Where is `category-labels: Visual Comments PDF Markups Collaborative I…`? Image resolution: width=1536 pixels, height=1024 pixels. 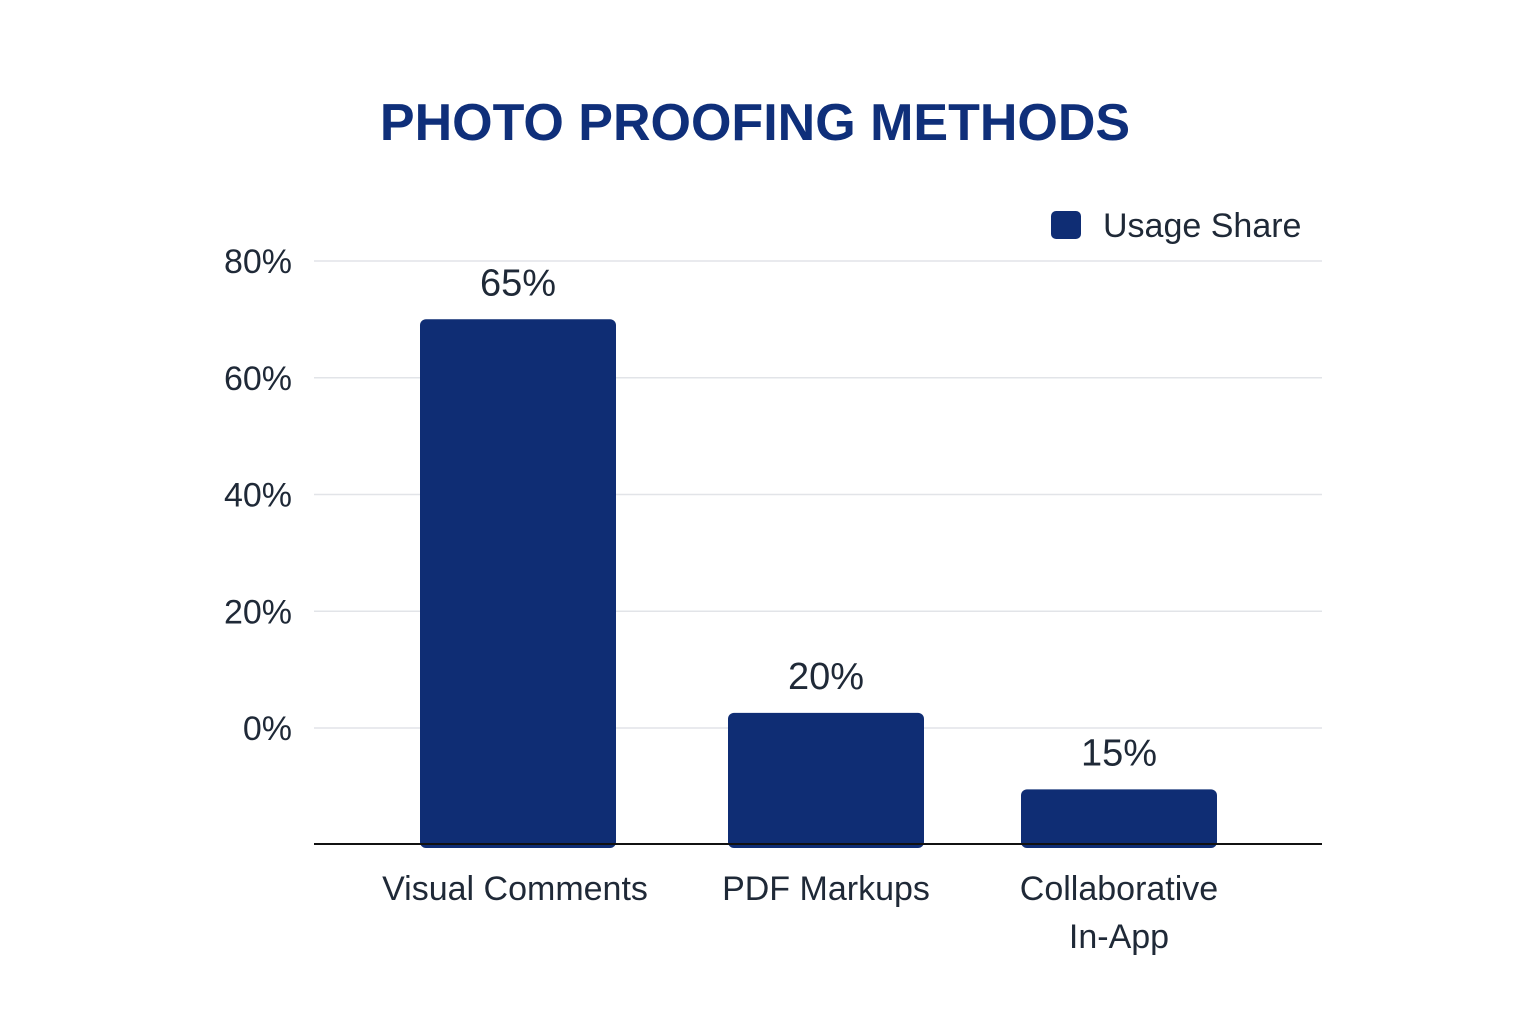 category-labels: Visual Comments PDF Markups Collaborative I… is located at coordinates (800, 913).